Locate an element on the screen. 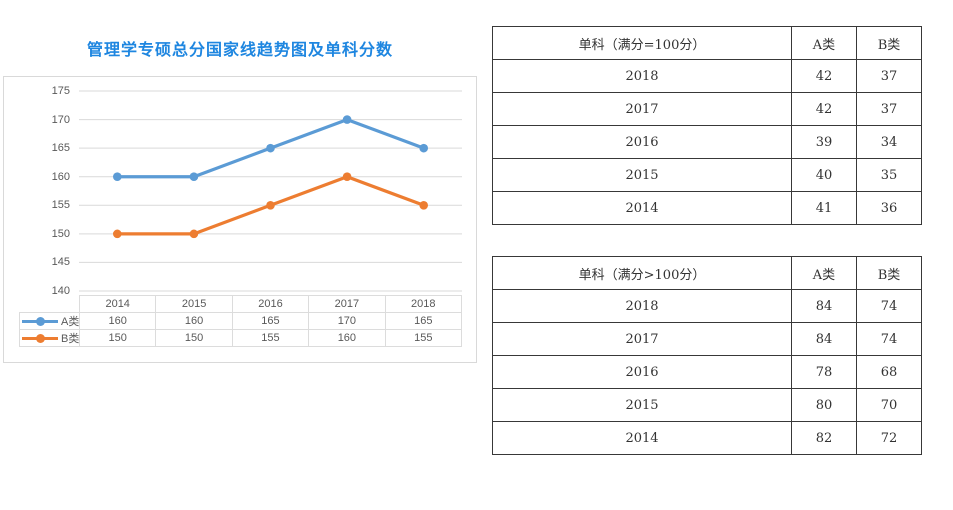 This screenshot has height=510, width=953. y-axis-tick-label: 175 is located at coordinates (60, 91).